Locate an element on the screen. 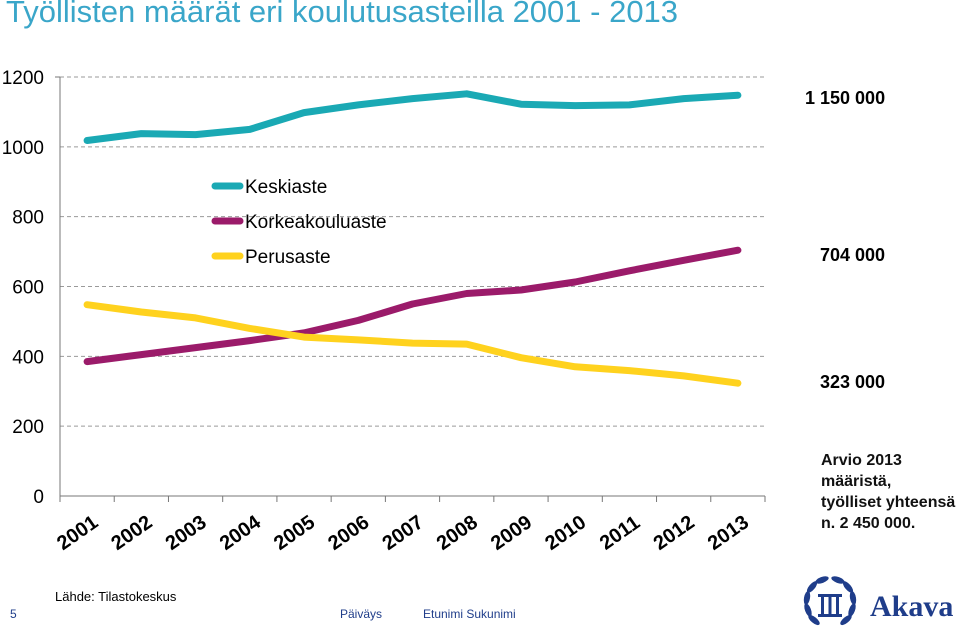 The width and height of the screenshot is (959, 635). y-tick-label: 800 is located at coordinates (28, 218).